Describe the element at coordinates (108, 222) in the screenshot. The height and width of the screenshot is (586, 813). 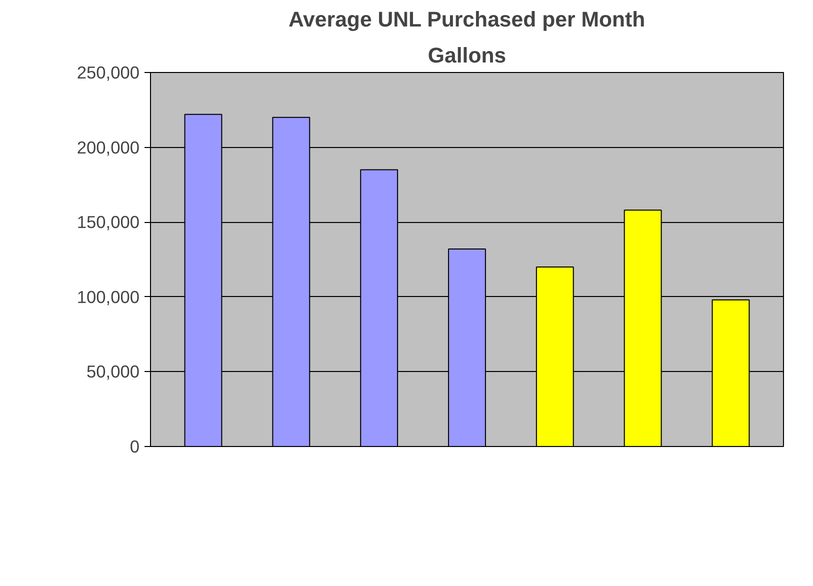
I see `y-tick-label: 150,000` at that location.